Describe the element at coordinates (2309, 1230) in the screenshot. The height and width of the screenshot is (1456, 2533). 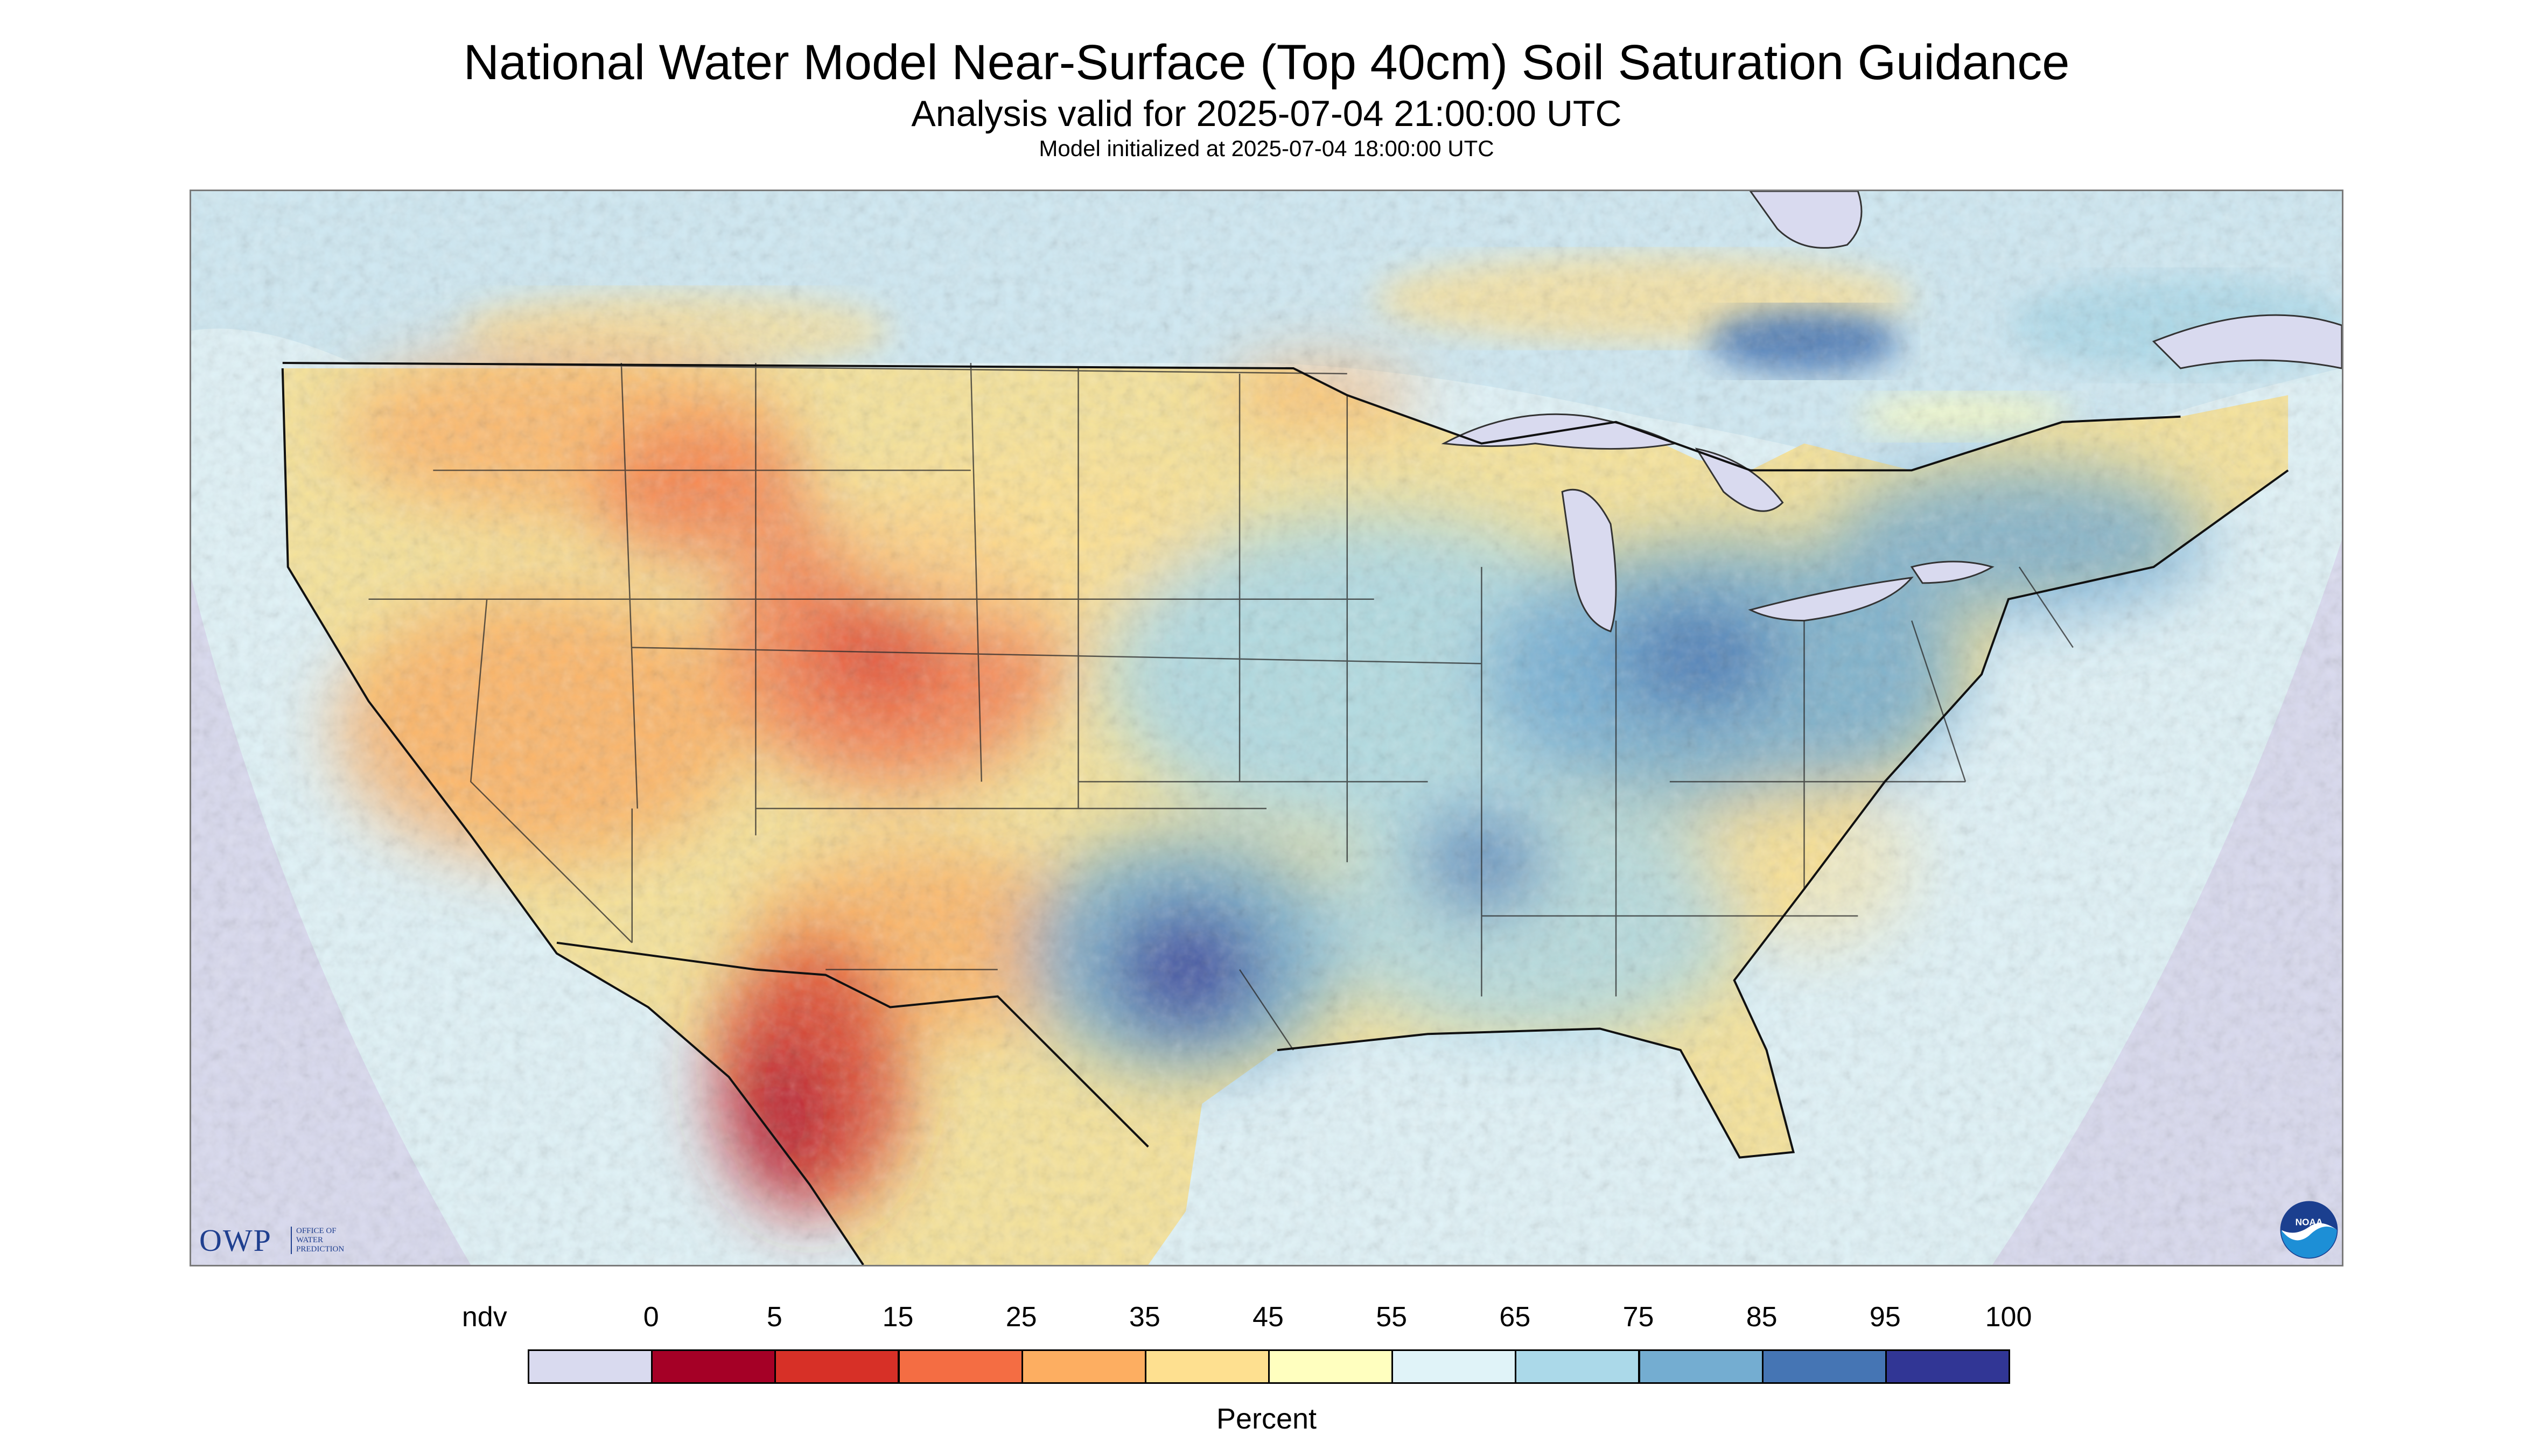
I see `noaa-logo: NOAA` at that location.